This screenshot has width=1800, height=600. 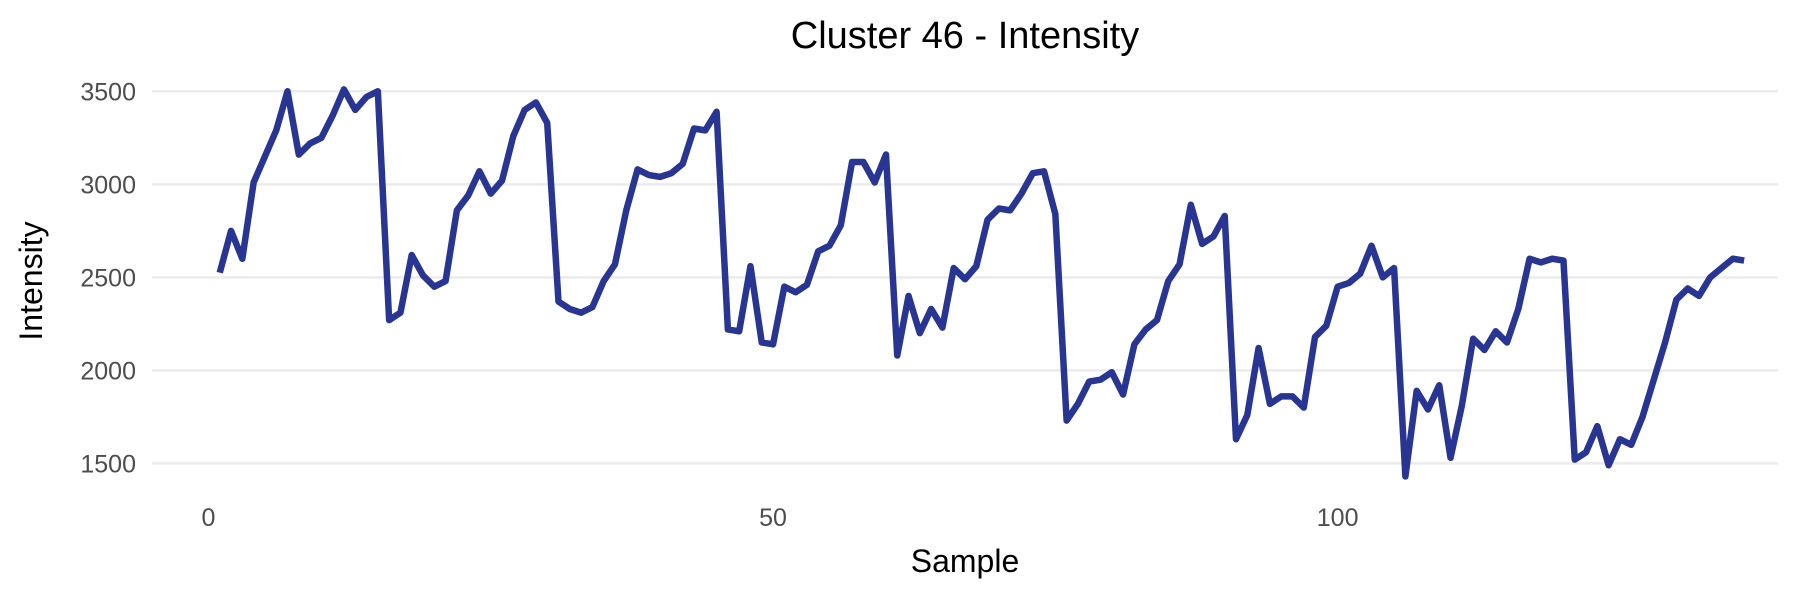 What do you see at coordinates (965, 561) in the screenshot?
I see `x-axis-label: Sample` at bounding box center [965, 561].